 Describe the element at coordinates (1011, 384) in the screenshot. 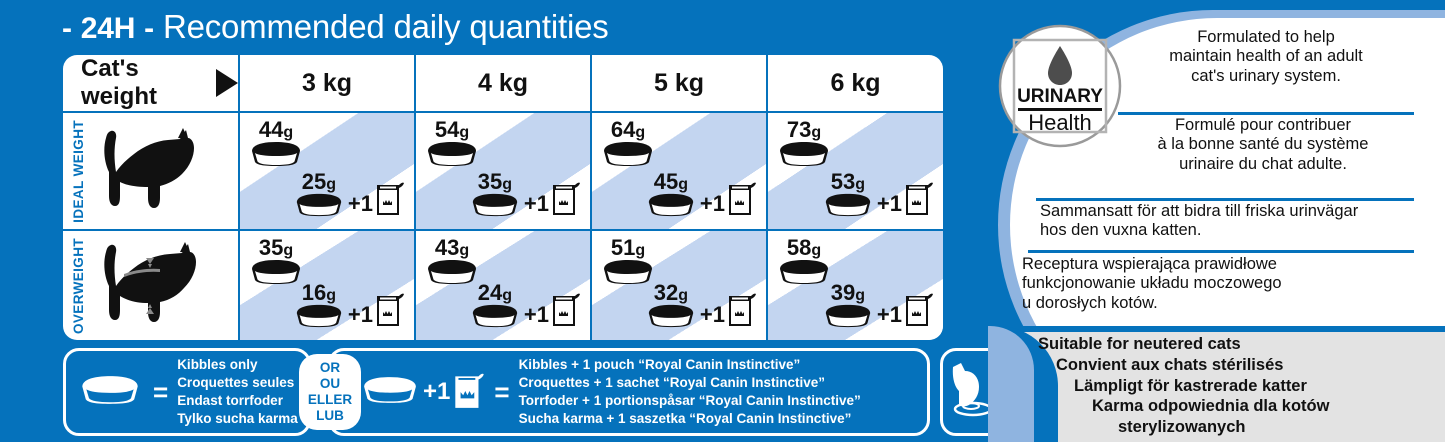

I see `neutered-band-curve-inner` at that location.